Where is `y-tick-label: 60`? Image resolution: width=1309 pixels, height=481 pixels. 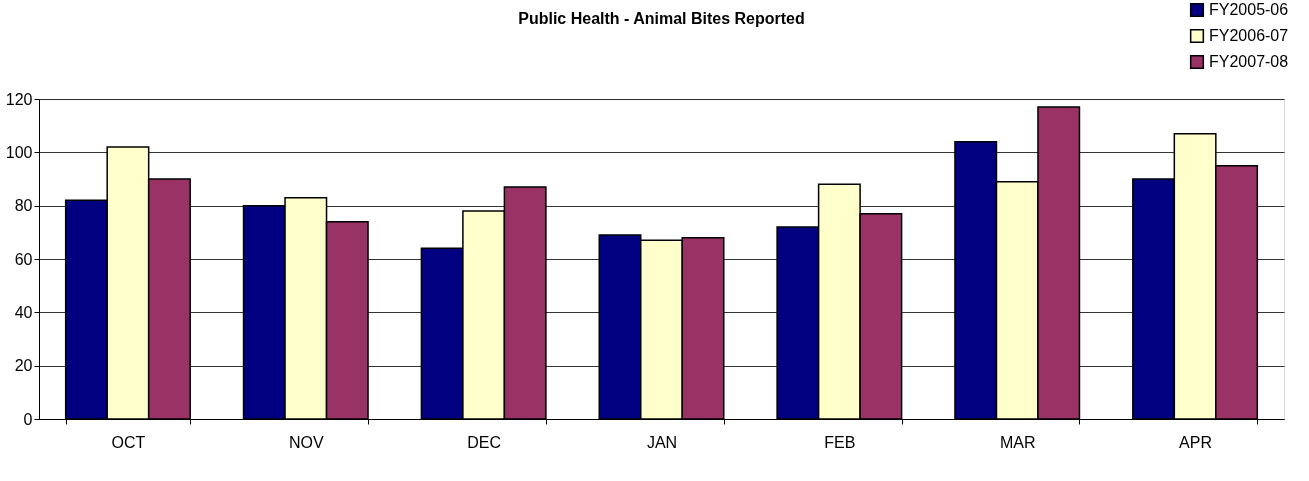
y-tick-label: 60 is located at coordinates (23, 259).